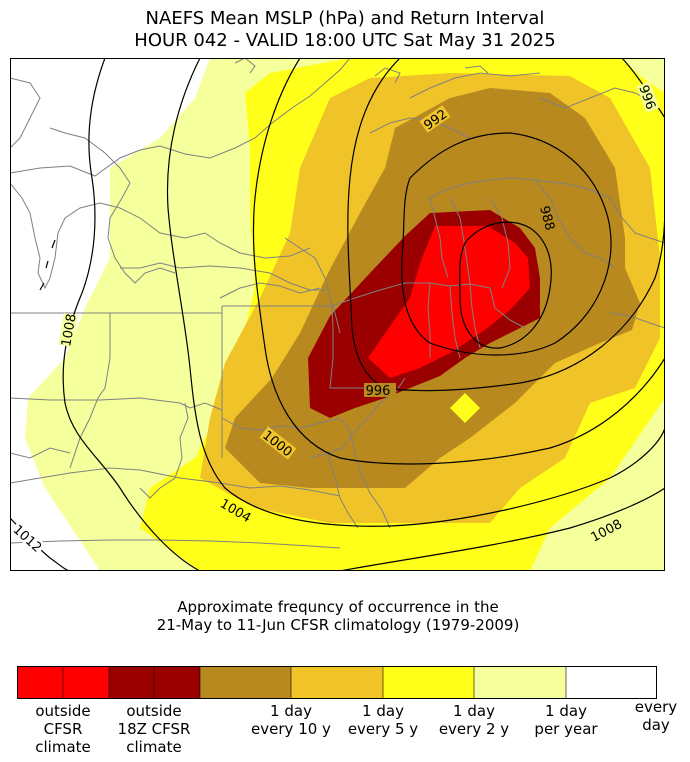  What do you see at coordinates (428, 682) in the screenshot?
I see `colorbar-every-2y` at bounding box center [428, 682].